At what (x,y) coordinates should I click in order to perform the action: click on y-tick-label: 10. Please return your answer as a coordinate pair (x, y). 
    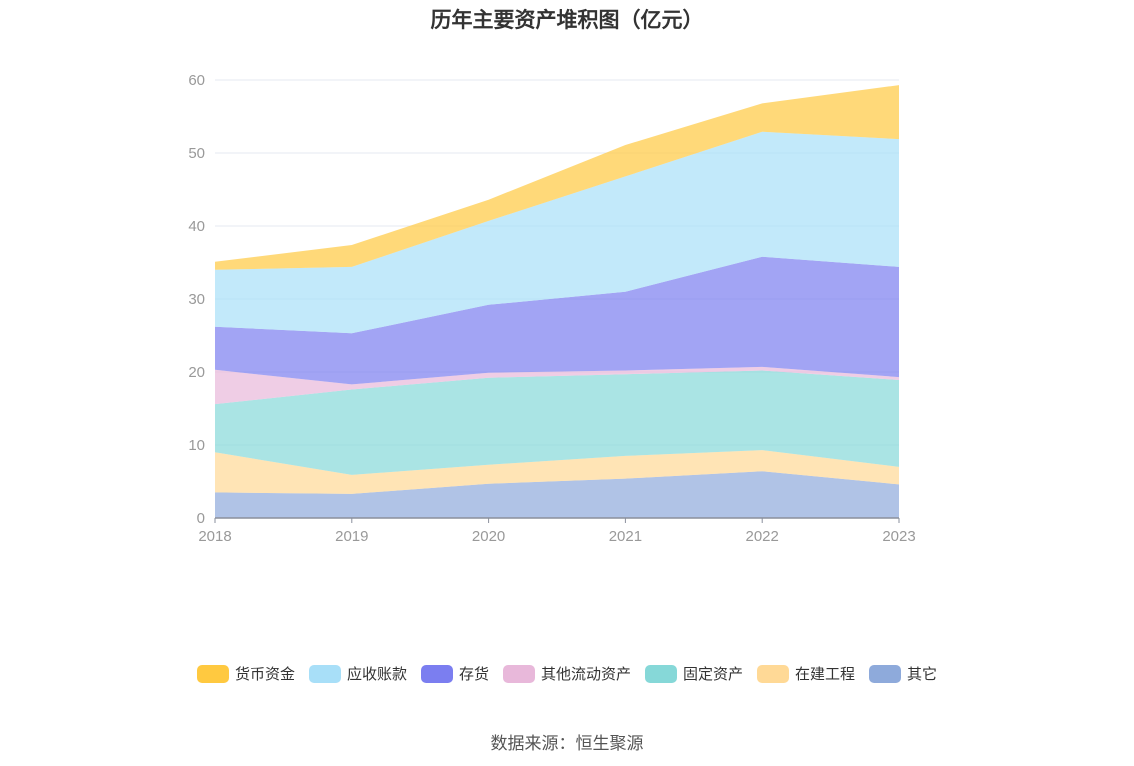
    Looking at the image, I should click on (196, 445).